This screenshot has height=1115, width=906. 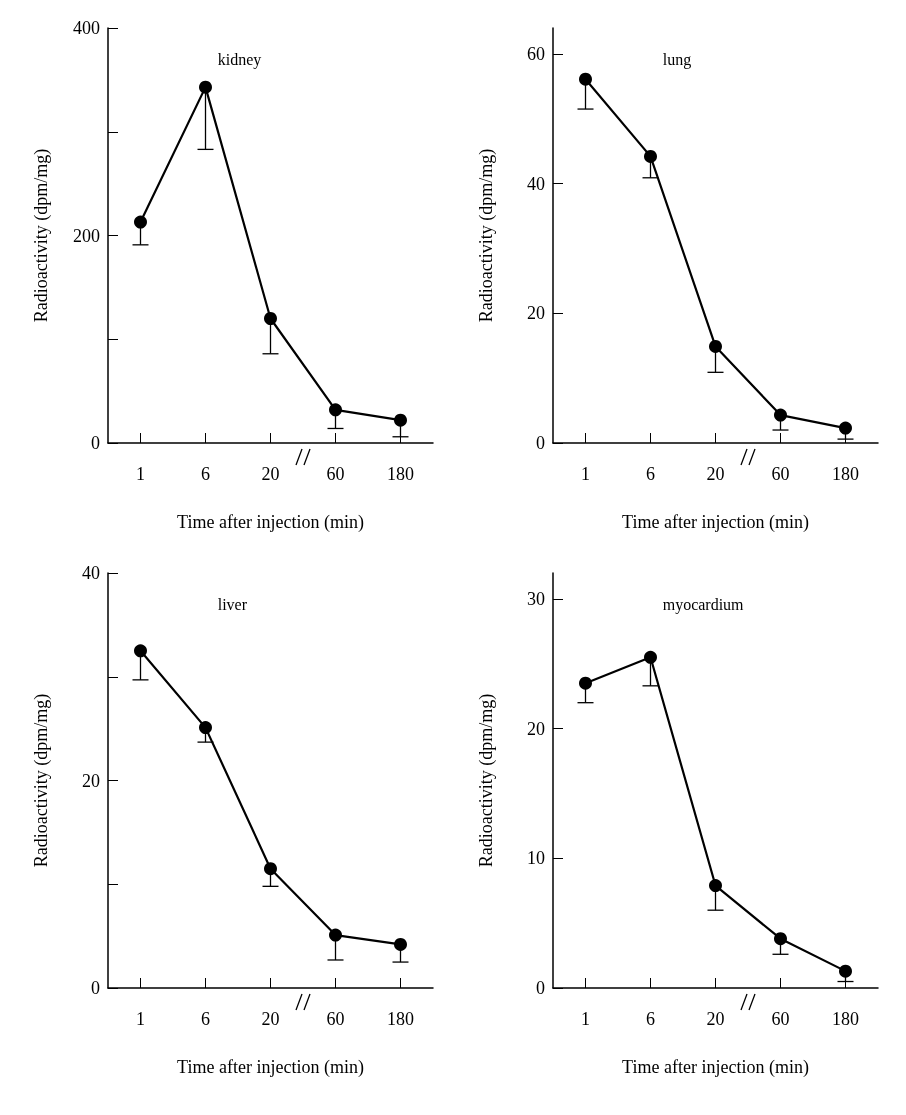 I want to click on y-tick-label: 10, so click(x=536, y=858).